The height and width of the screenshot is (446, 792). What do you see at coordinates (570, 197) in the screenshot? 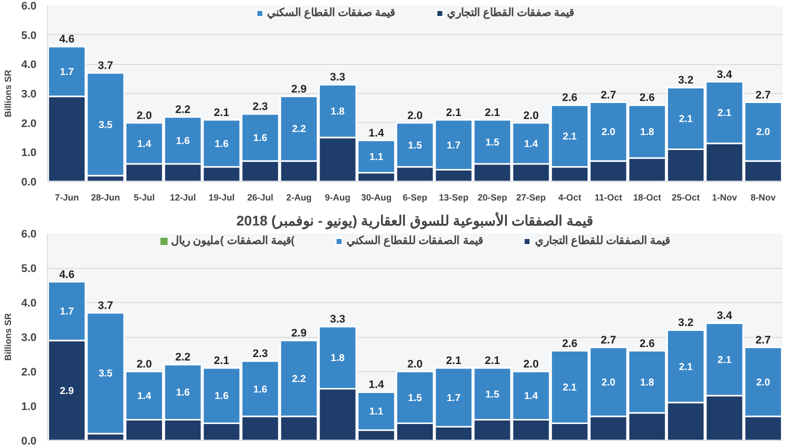
I see `x-tick-label: 4-Oct` at bounding box center [570, 197].